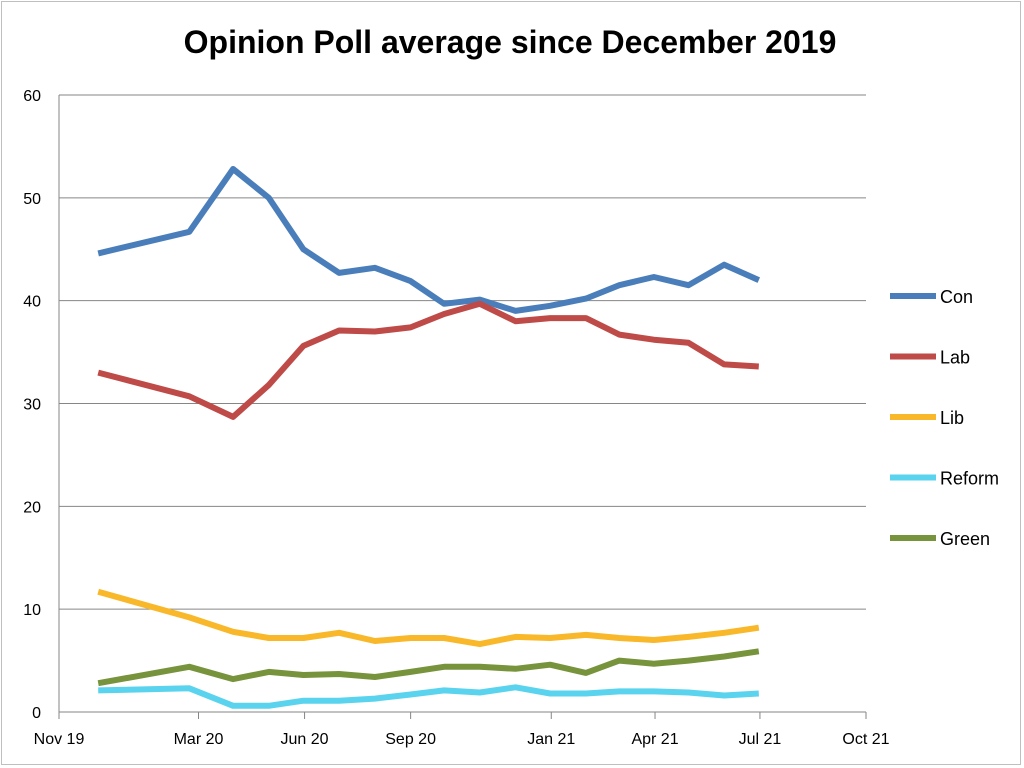  Describe the element at coordinates (965, 539) in the screenshot. I see `legend-label-green: Green` at that location.